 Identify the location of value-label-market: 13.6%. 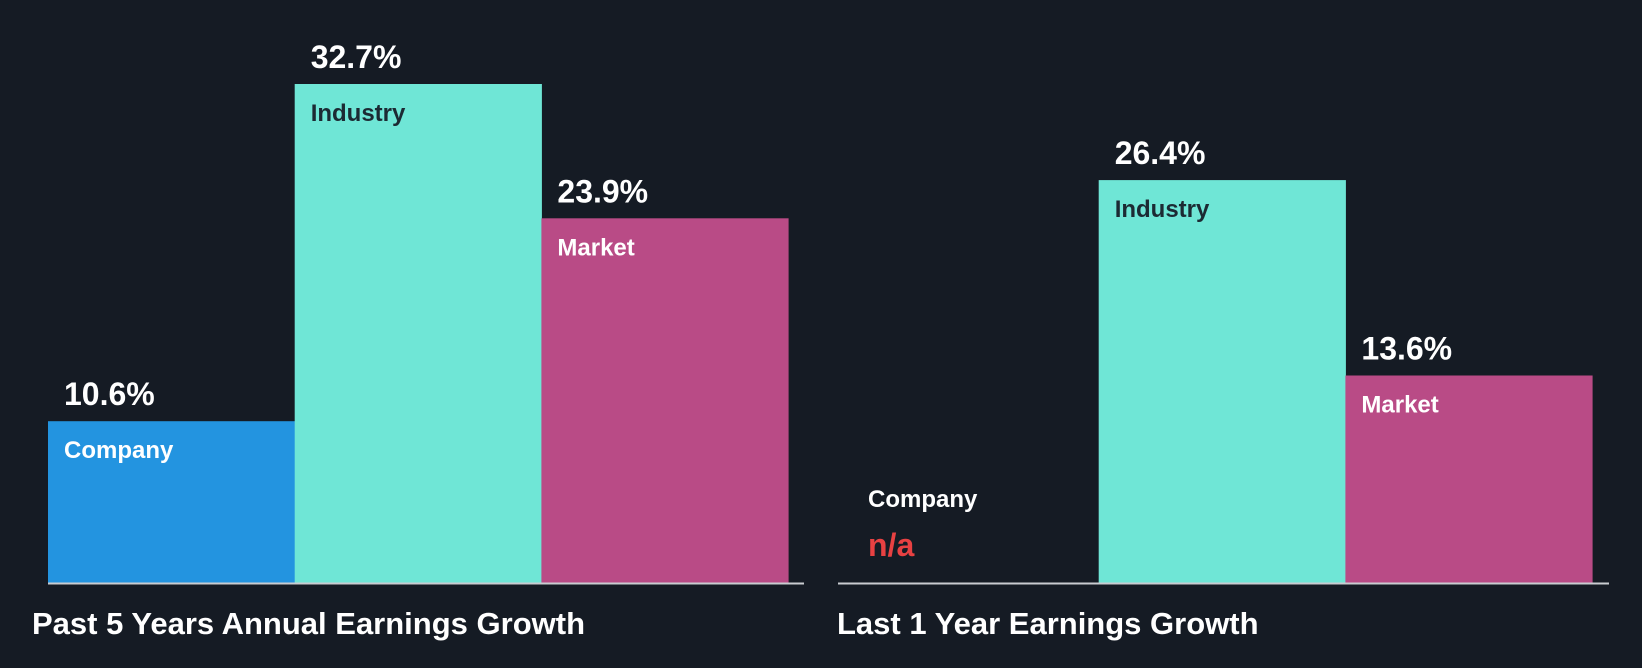
(1406, 349).